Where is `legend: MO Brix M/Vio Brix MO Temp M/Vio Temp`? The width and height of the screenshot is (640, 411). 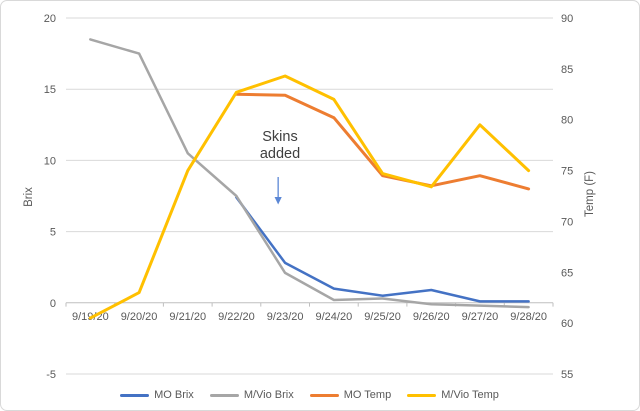 legend: MO Brix M/Vio Brix MO Temp M/Vio Temp is located at coordinates (309, 395).